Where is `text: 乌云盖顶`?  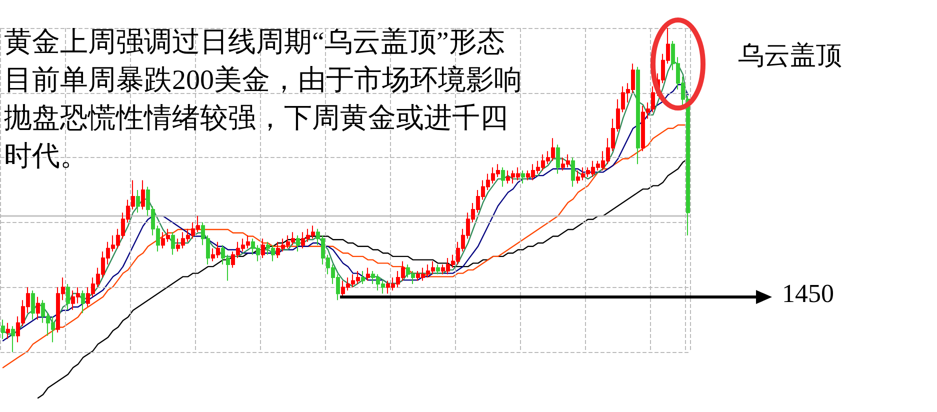
text: 乌云盖顶 is located at coordinates (790, 56).